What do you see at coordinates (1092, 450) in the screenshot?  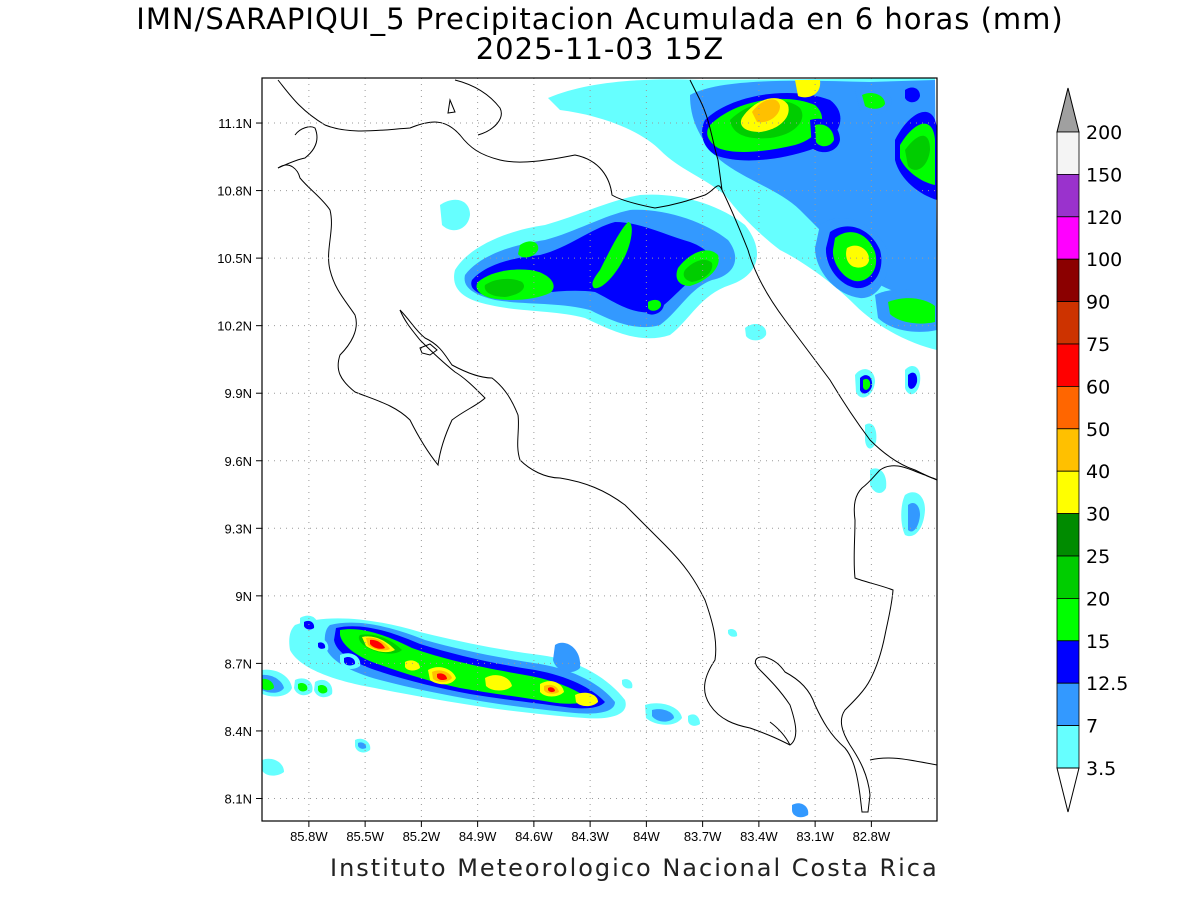 I see `colorbar: 200 150 120 100 90 75 60 50 40 30 25 20 15 12.5 7 3.5` at bounding box center [1092, 450].